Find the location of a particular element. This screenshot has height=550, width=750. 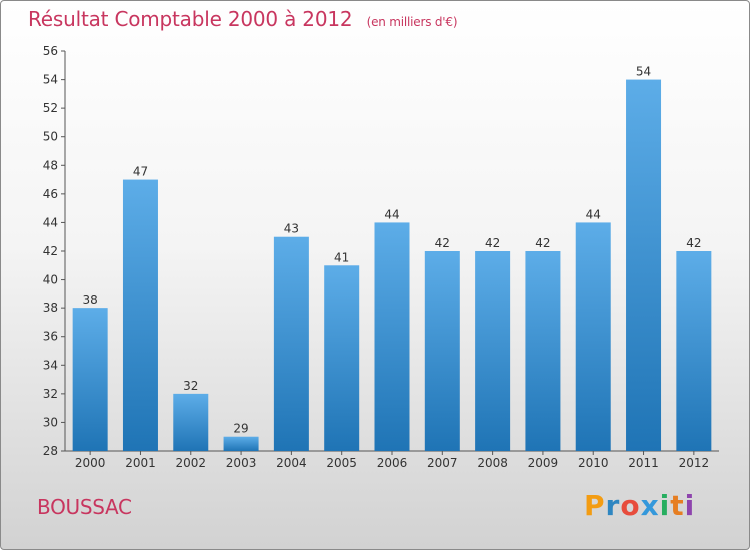

x-tick-label: 2007 is located at coordinates (442, 463).